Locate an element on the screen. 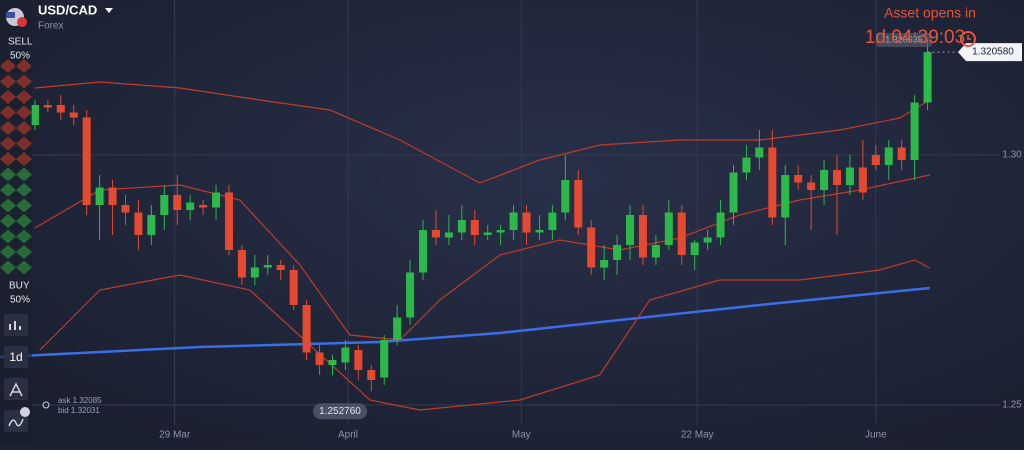 This screenshot has width=1024, height=450. x-tick-label: June is located at coordinates (876, 435).